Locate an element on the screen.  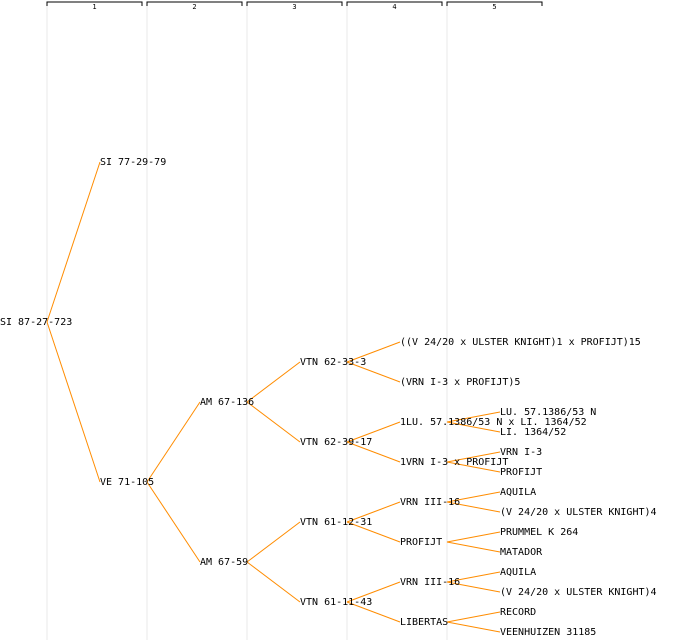
pedigree-node-label: LIBERTAS is located at coordinates (424, 622).